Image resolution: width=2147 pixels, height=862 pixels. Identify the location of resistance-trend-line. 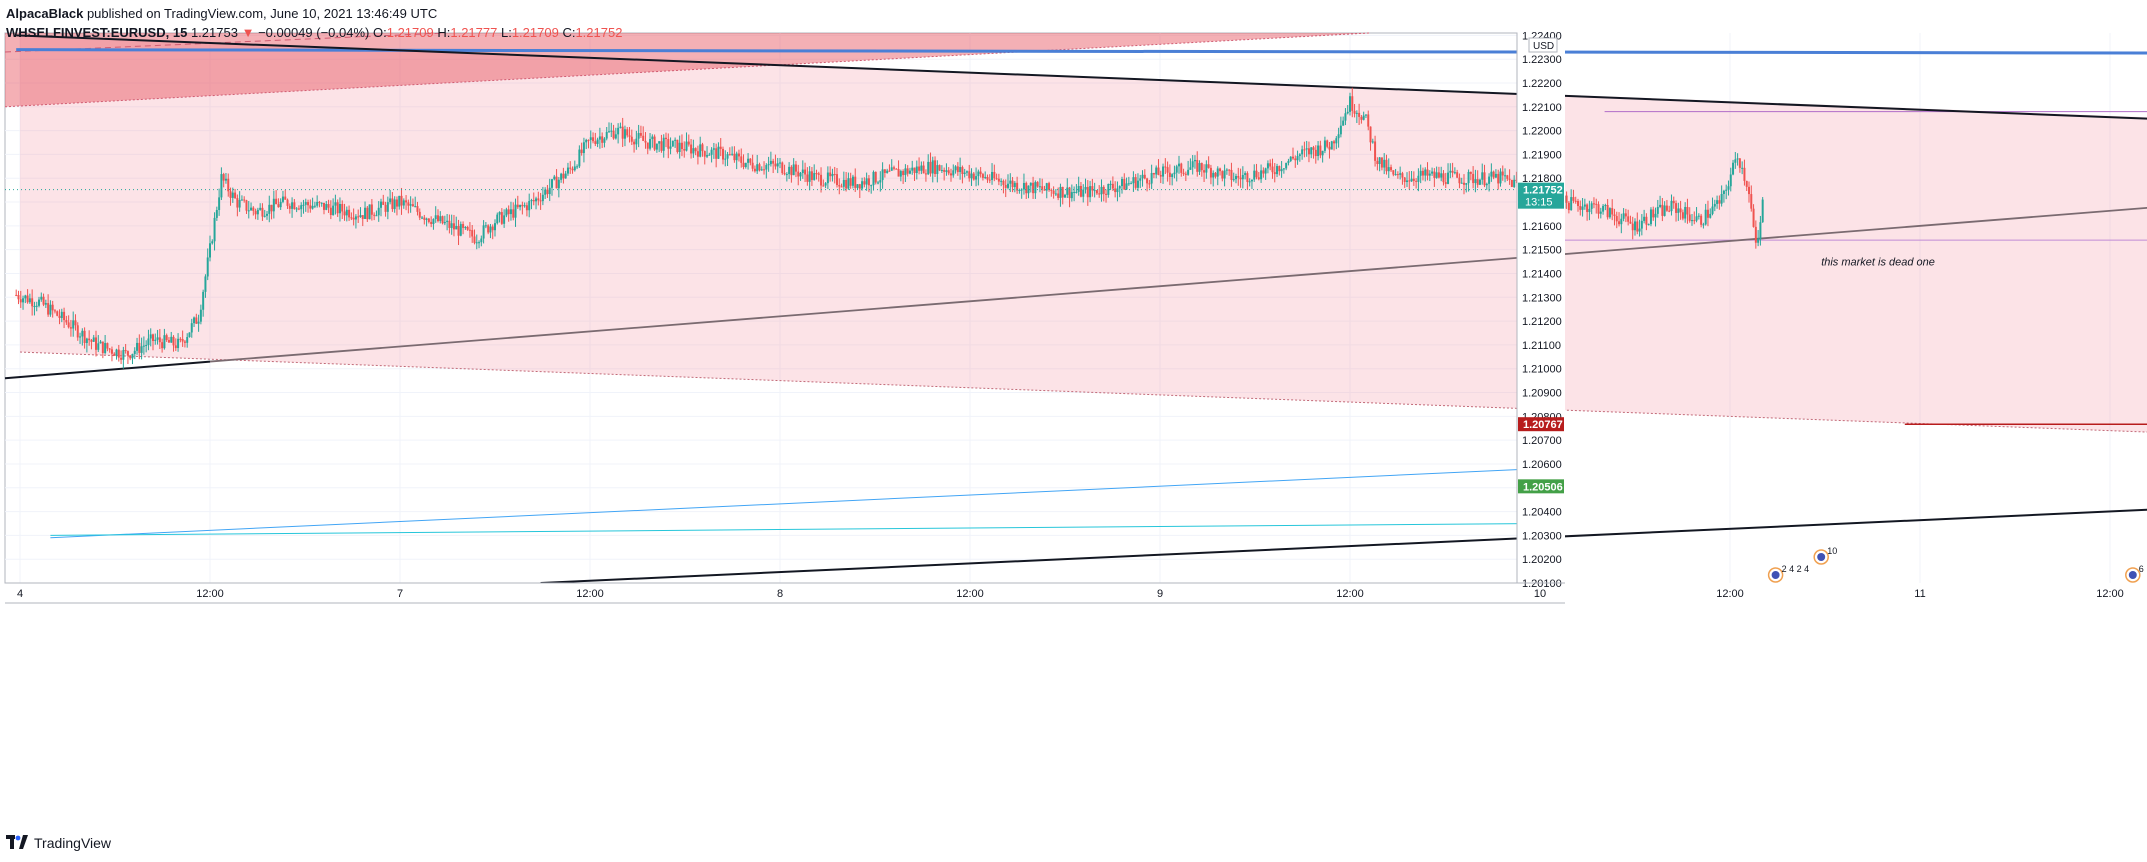
(1081, 89).